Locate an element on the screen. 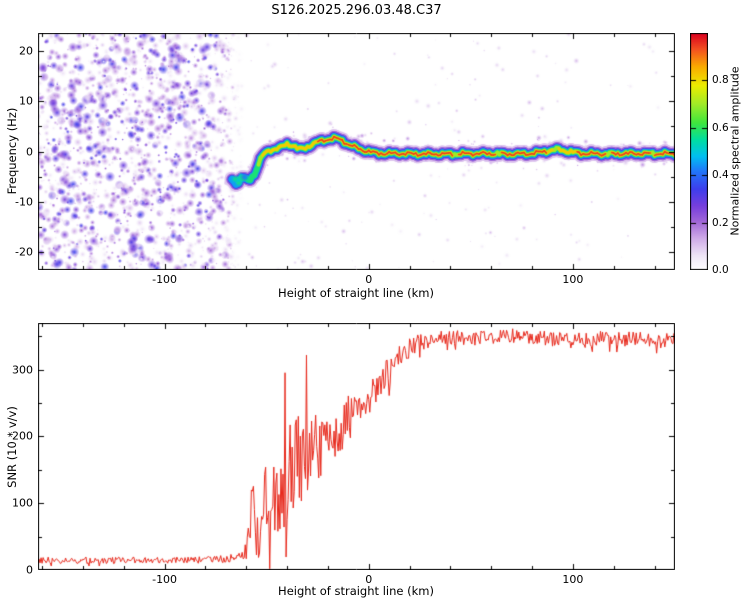  colorbar-label: Normalized spectral amplitude is located at coordinates (735, 151).